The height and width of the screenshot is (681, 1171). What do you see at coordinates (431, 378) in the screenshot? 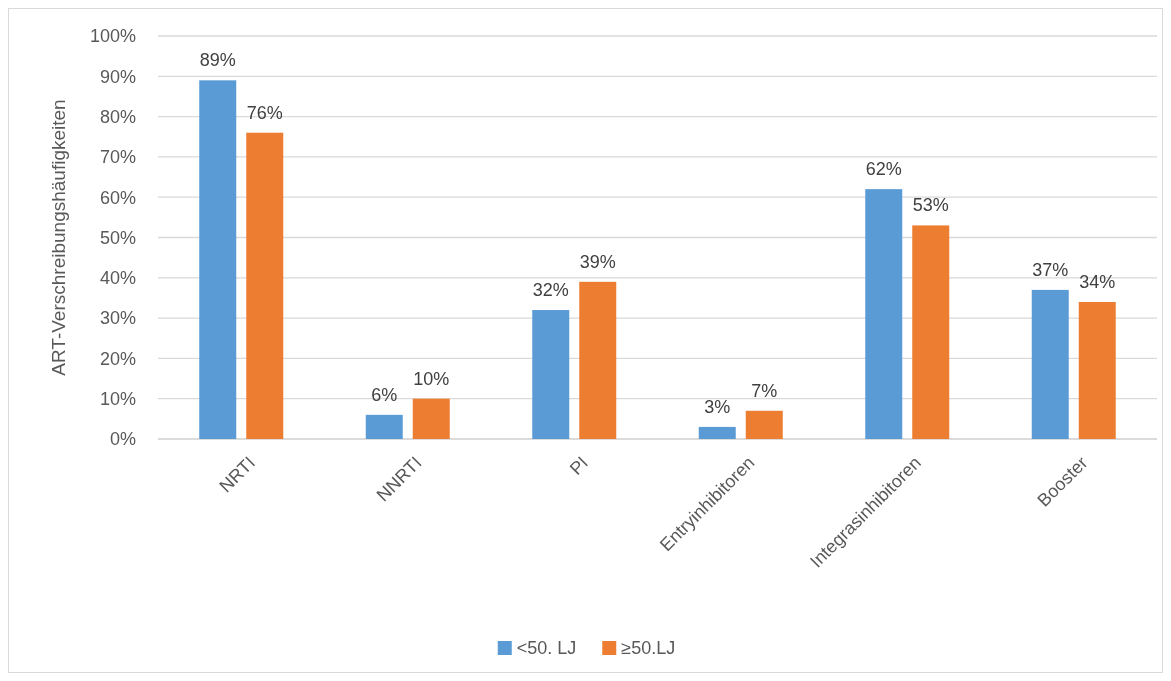
I see `data-label: 10%` at bounding box center [431, 378].